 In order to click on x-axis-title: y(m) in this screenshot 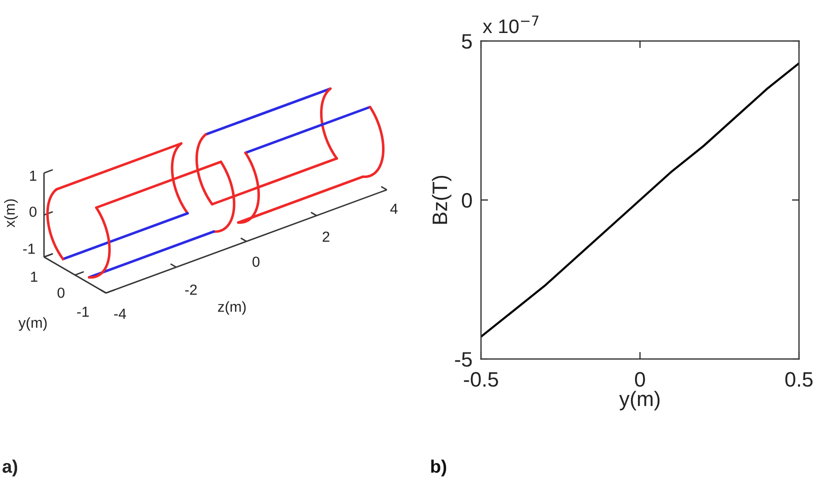, I will do `click(639, 400)`.